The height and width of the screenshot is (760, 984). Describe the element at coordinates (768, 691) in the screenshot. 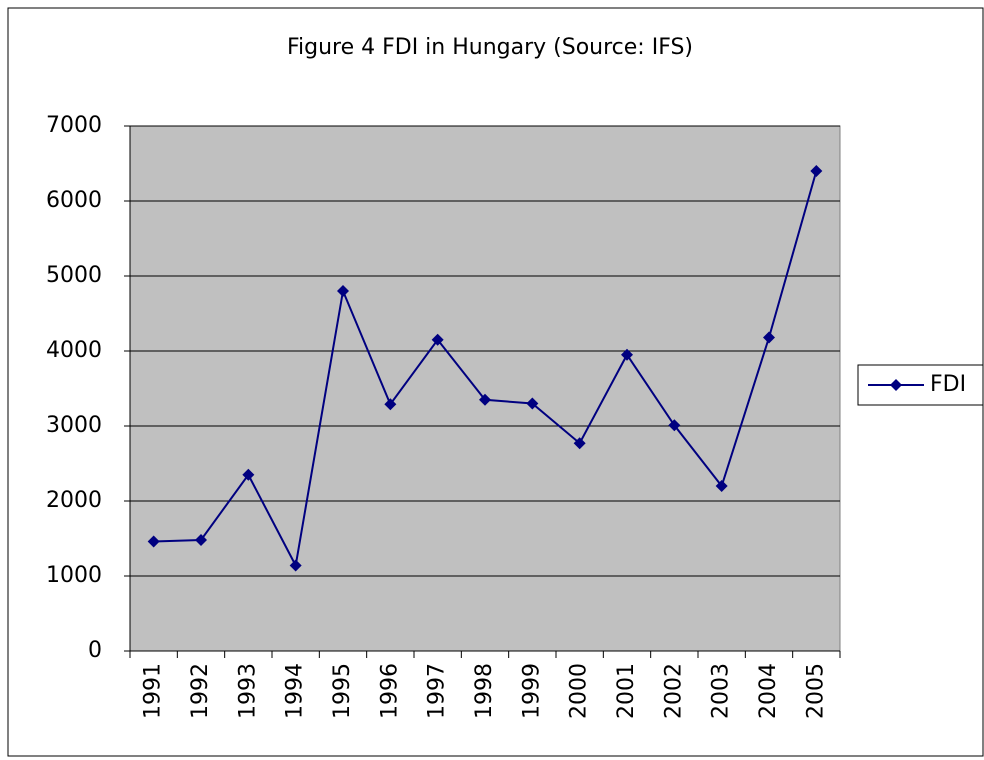

I see `x-tick-label: 2004` at that location.